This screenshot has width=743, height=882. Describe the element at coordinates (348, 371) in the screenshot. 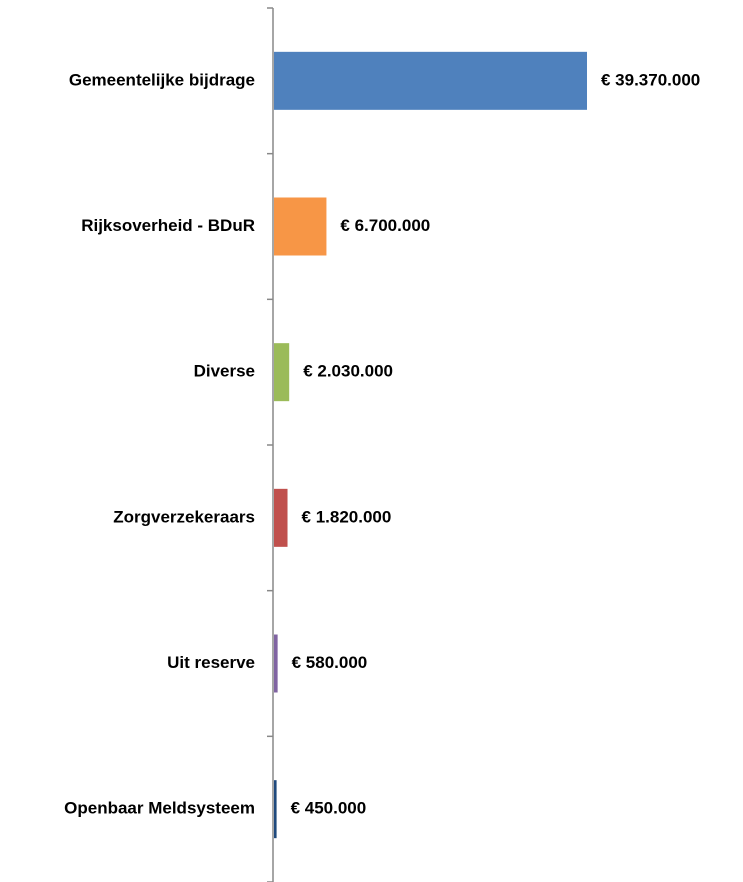

I see `value-label: € 2.030.000` at that location.